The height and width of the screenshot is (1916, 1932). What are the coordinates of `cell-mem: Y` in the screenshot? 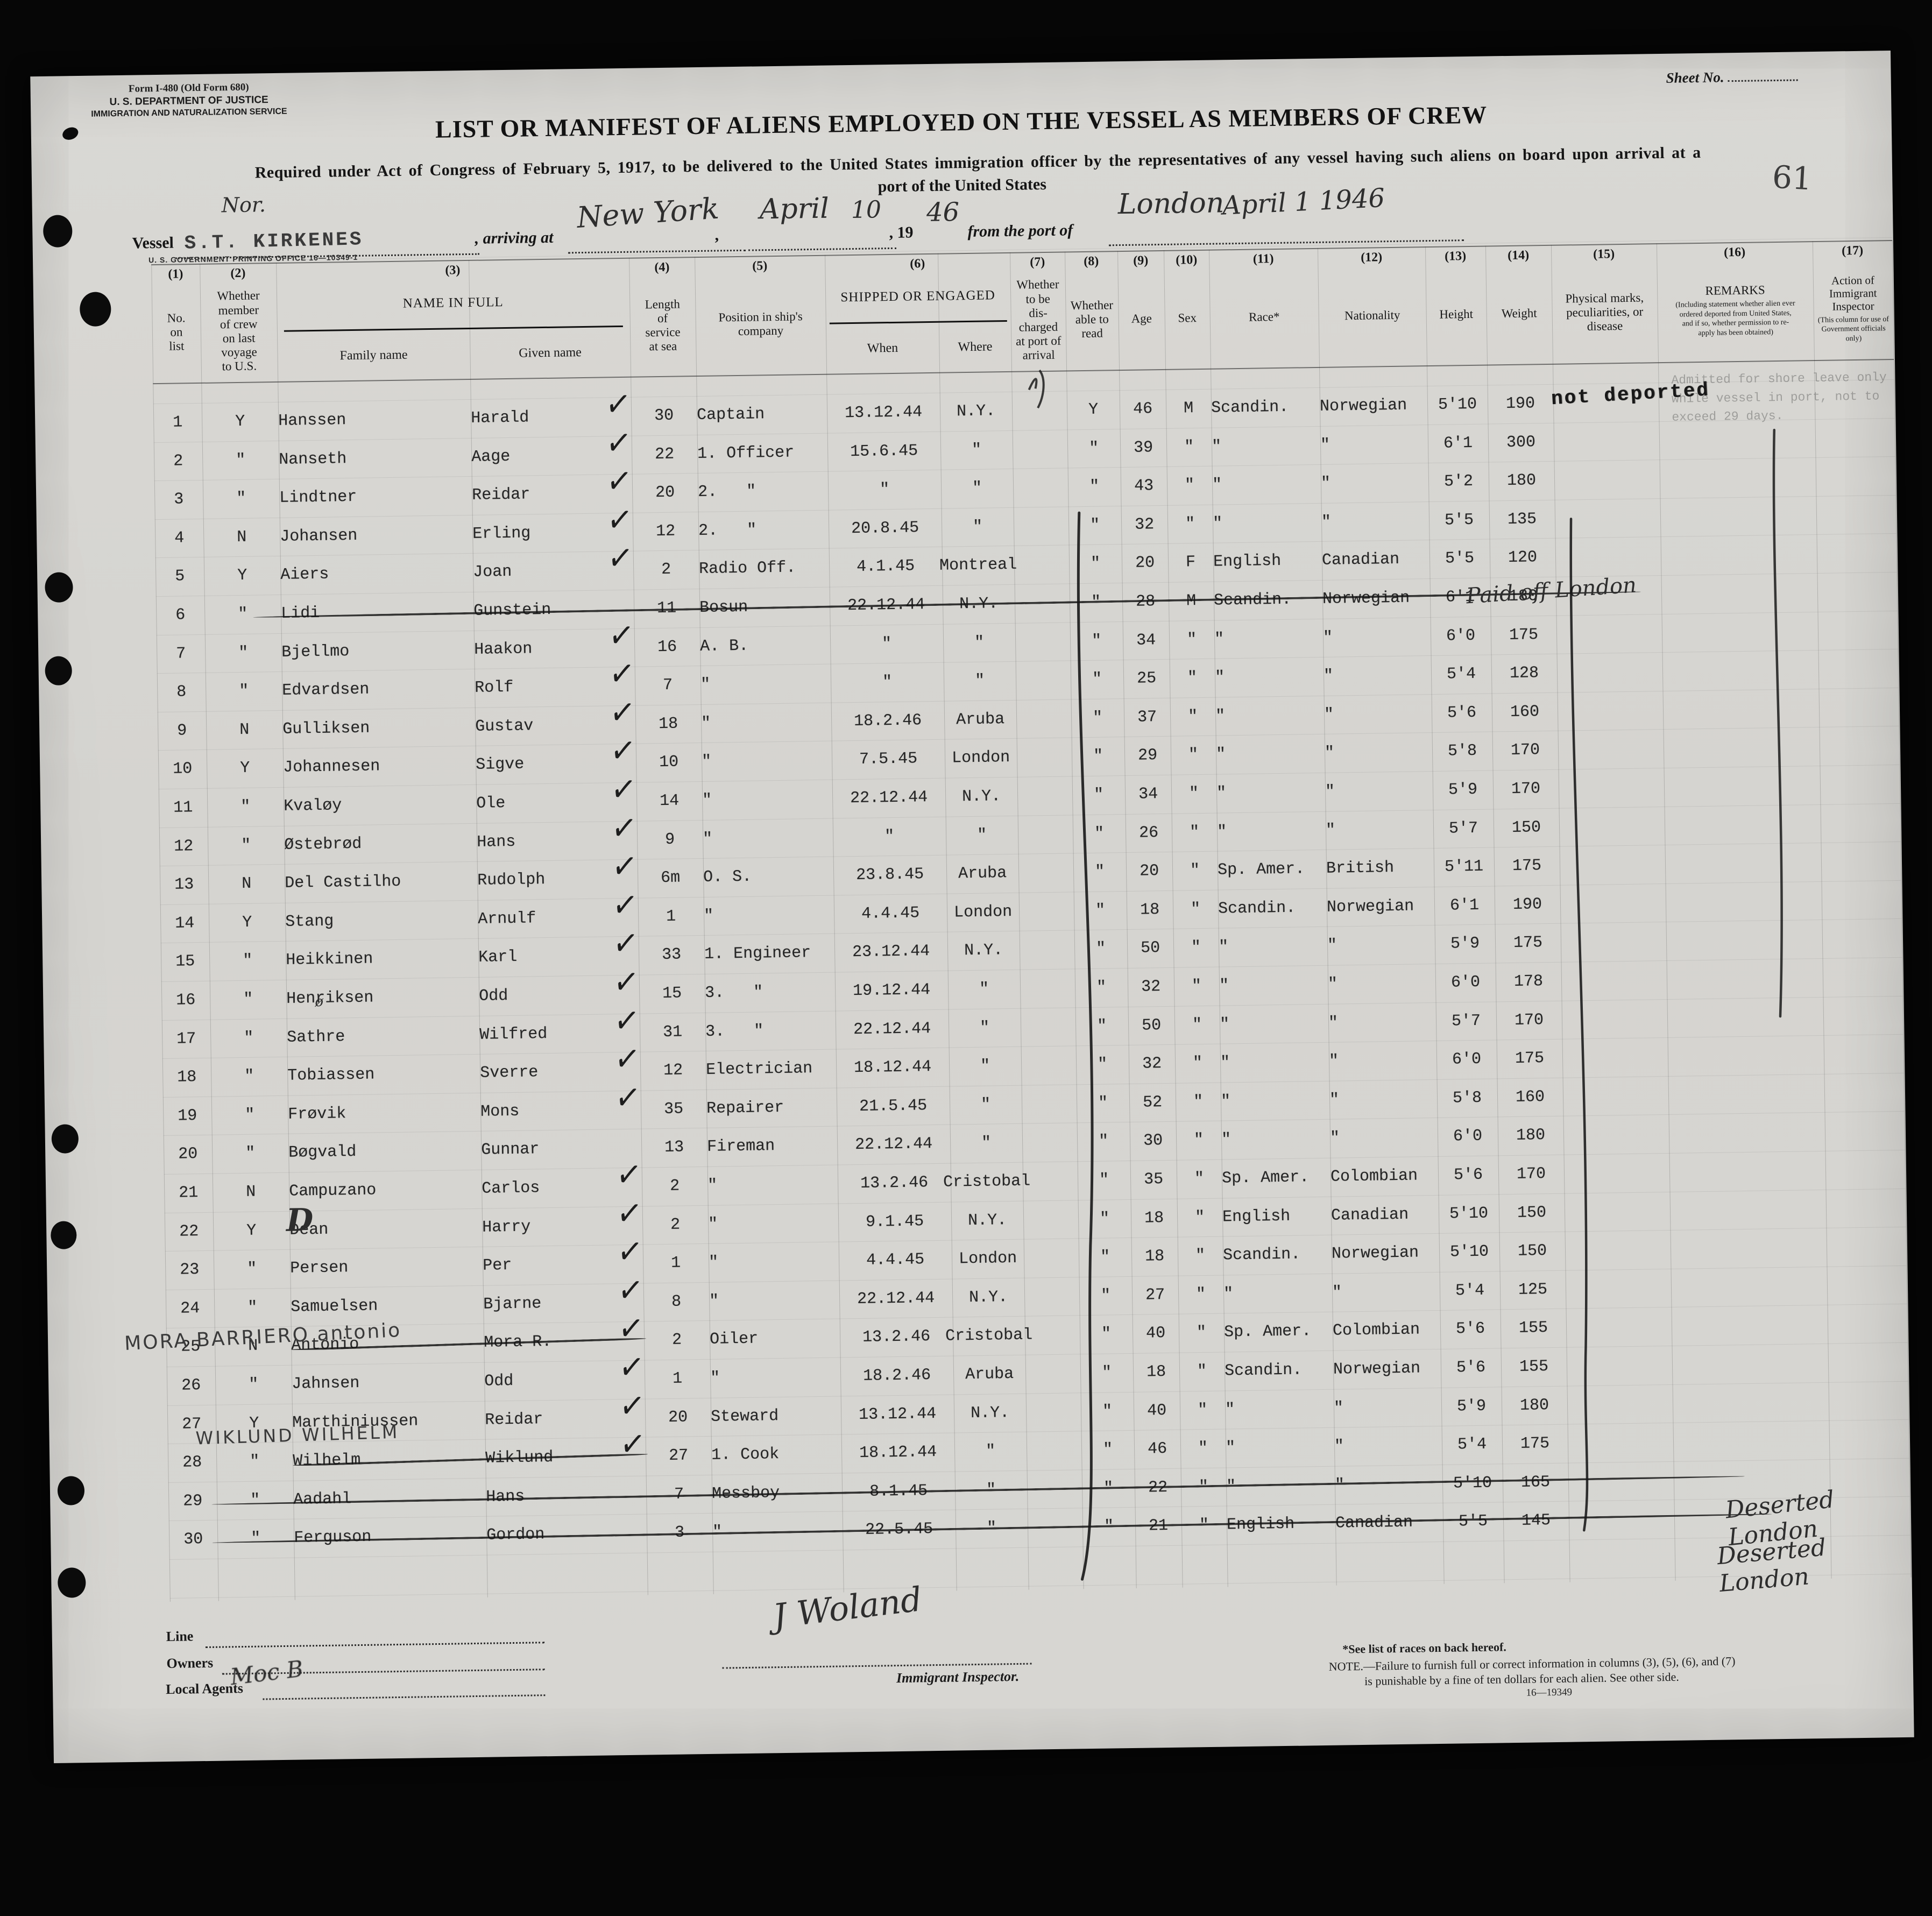 It's located at (245, 768).